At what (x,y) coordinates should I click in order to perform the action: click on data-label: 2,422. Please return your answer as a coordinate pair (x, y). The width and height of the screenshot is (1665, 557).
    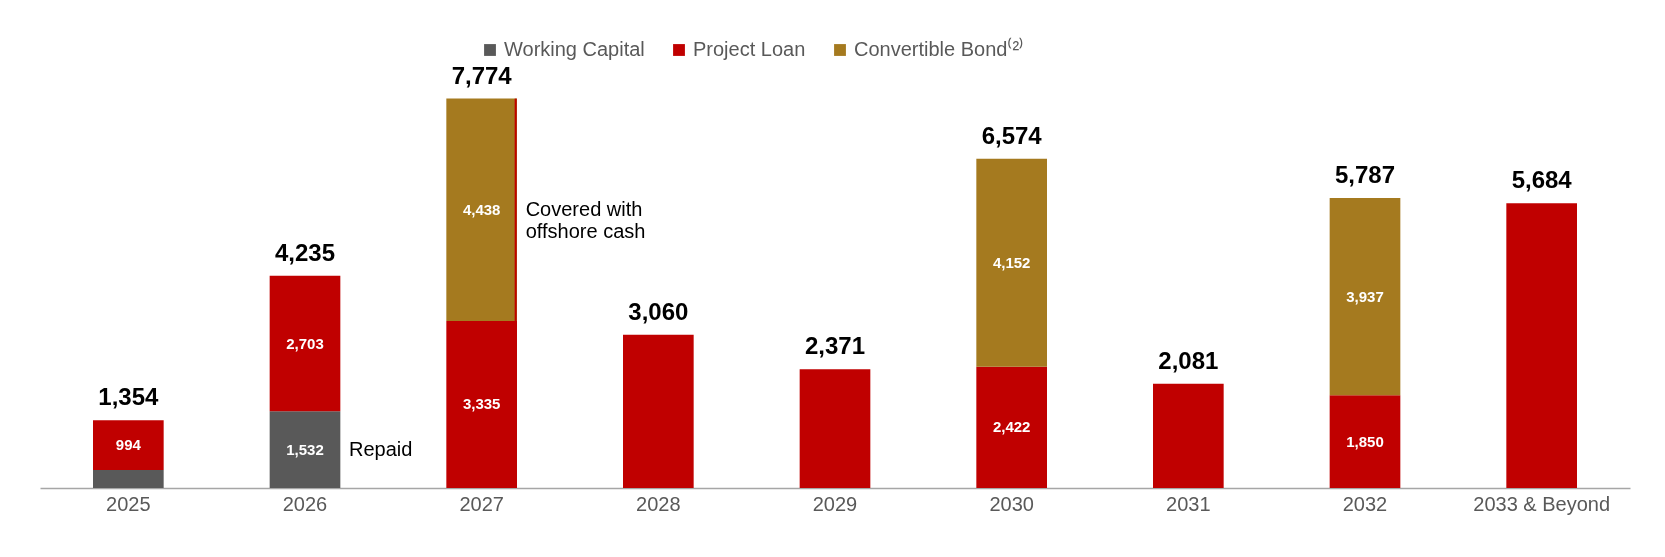
    Looking at the image, I should click on (1011, 427).